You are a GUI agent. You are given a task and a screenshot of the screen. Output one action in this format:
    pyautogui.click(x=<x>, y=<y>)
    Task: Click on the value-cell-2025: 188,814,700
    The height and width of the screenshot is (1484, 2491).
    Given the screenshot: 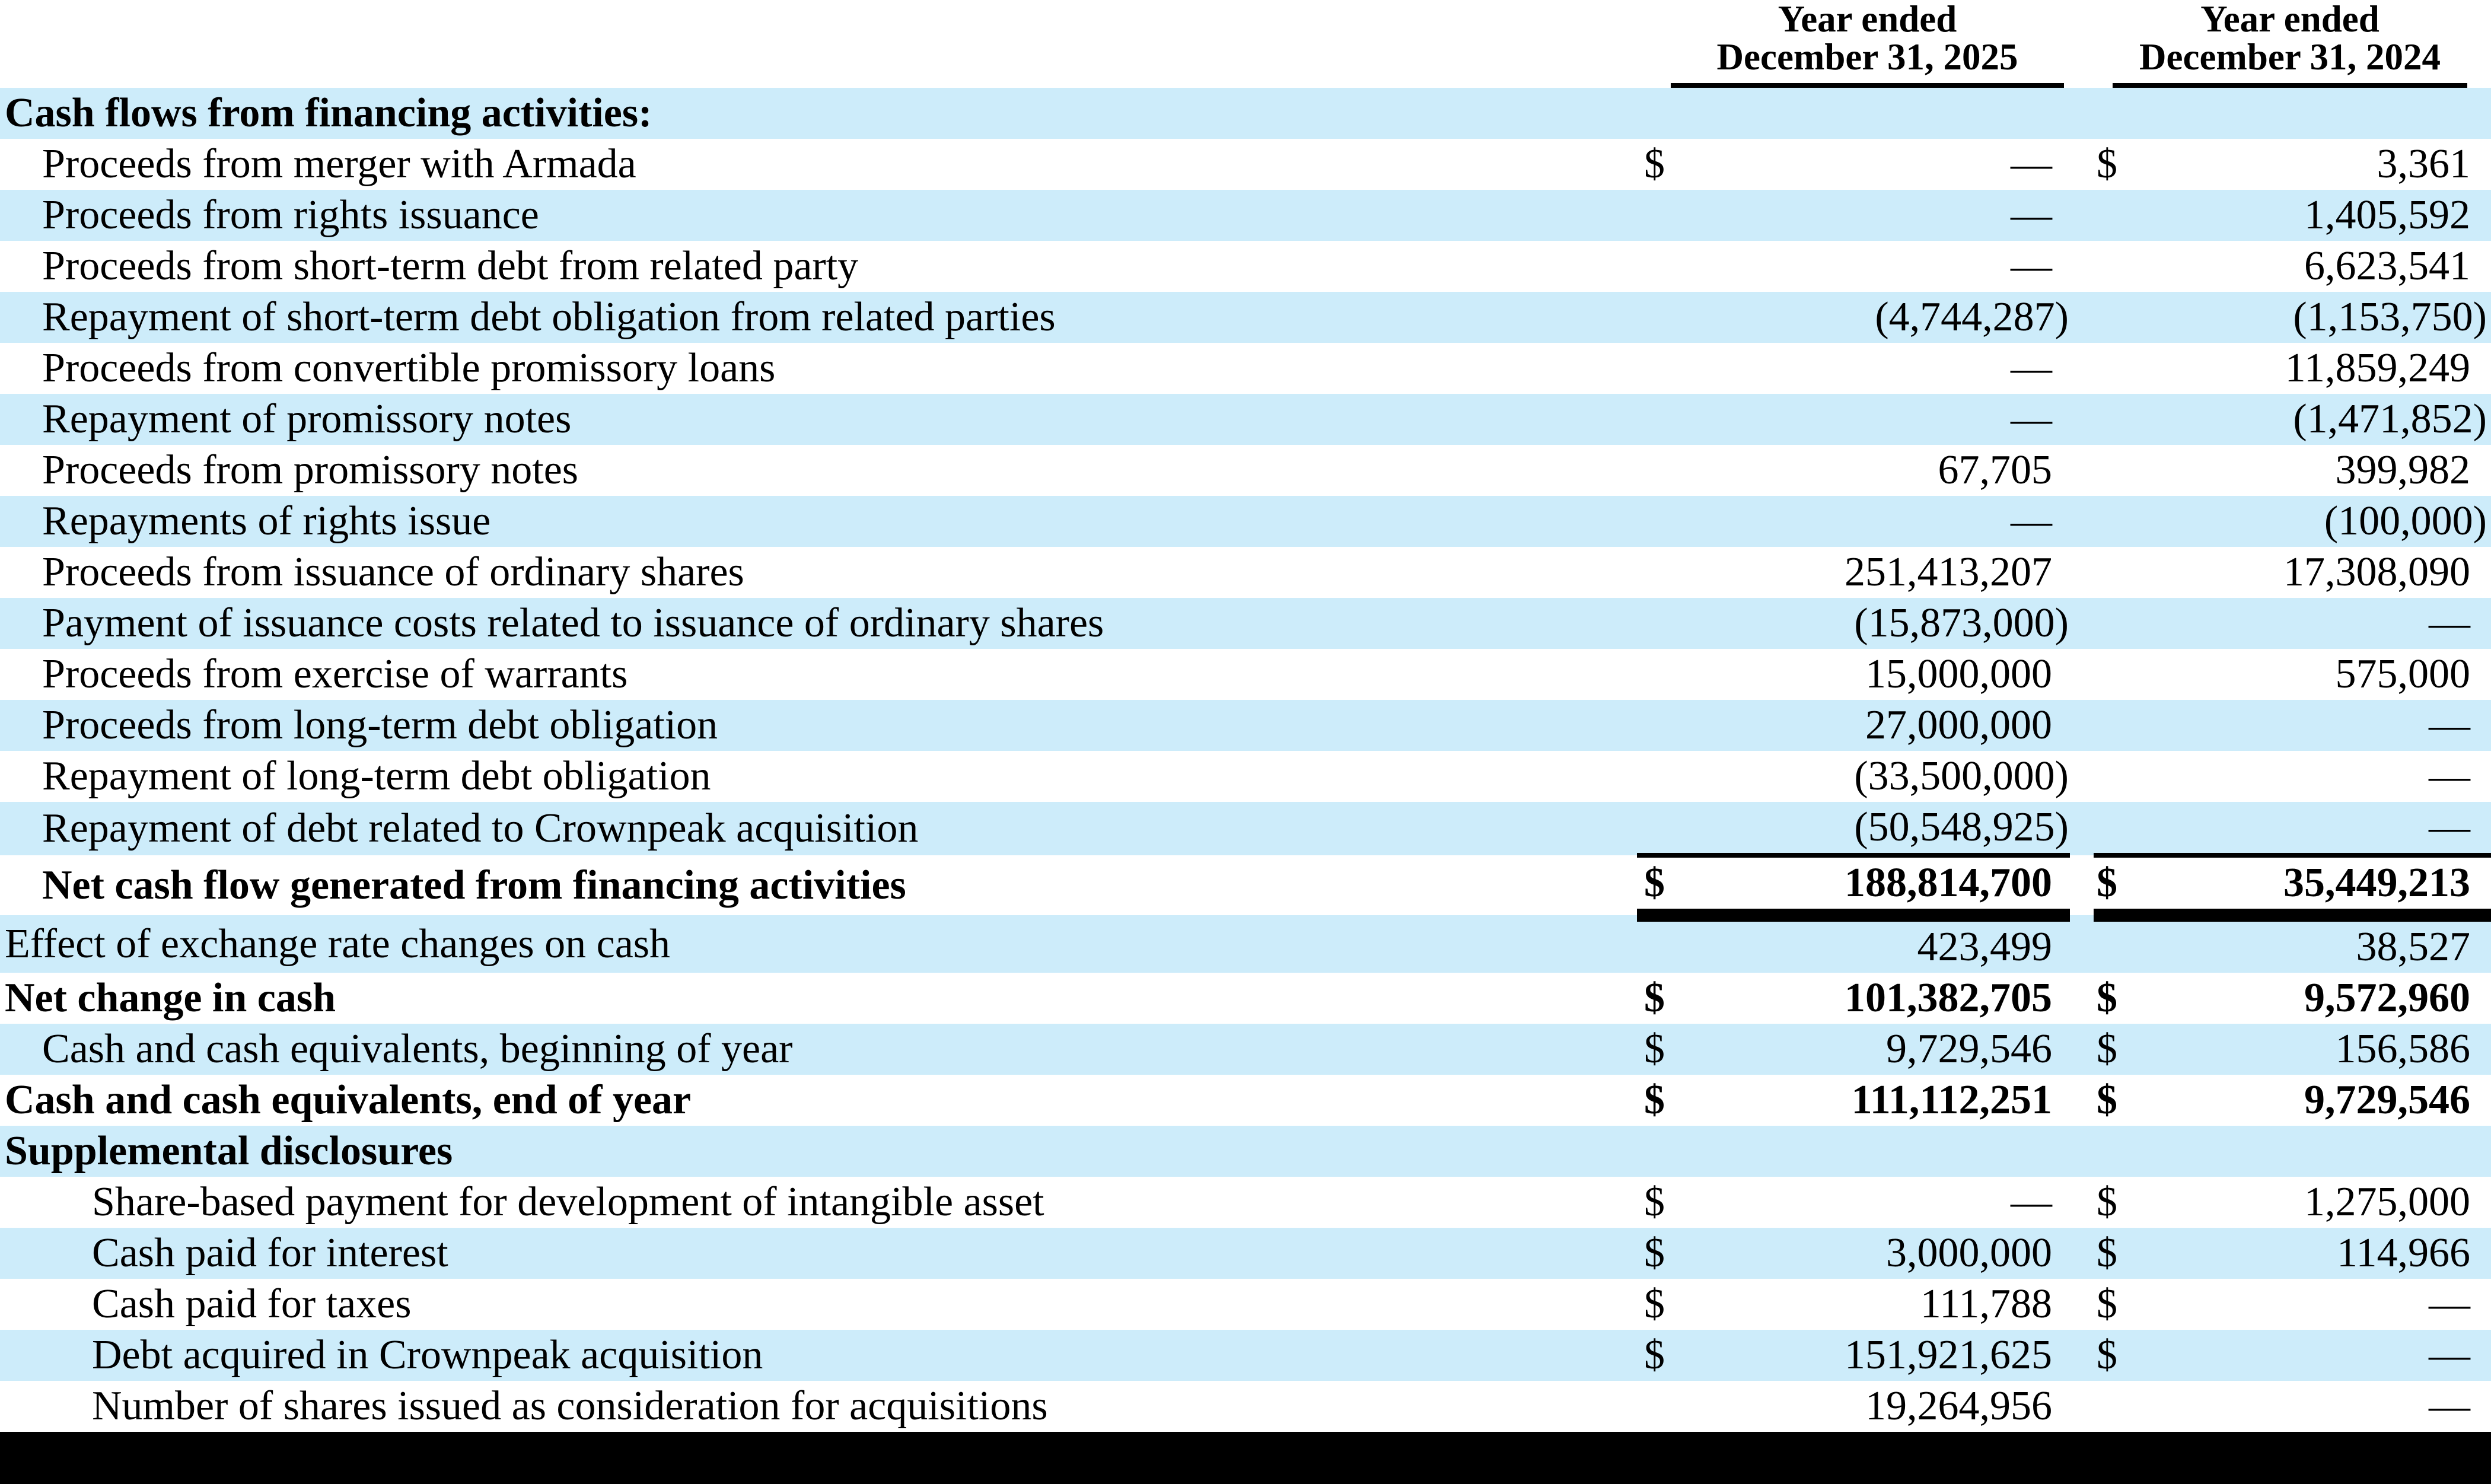 What is the action you would take?
    pyautogui.click(x=1879, y=888)
    